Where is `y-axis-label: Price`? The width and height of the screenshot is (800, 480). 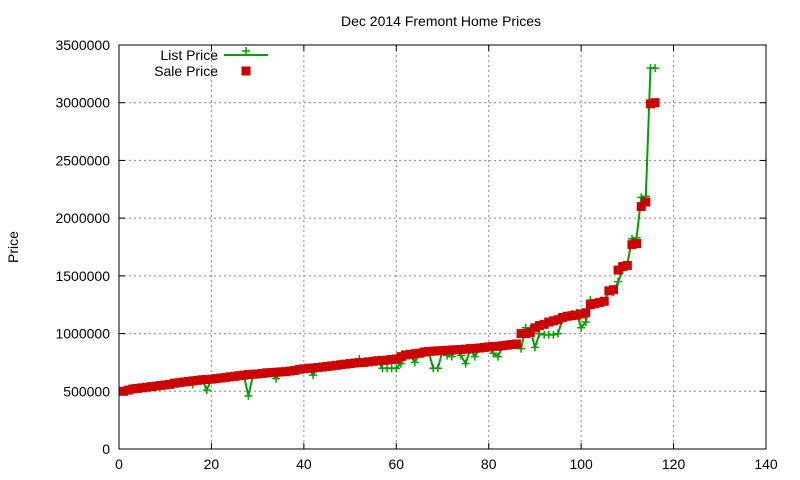
y-axis-label: Price is located at coordinates (13, 247).